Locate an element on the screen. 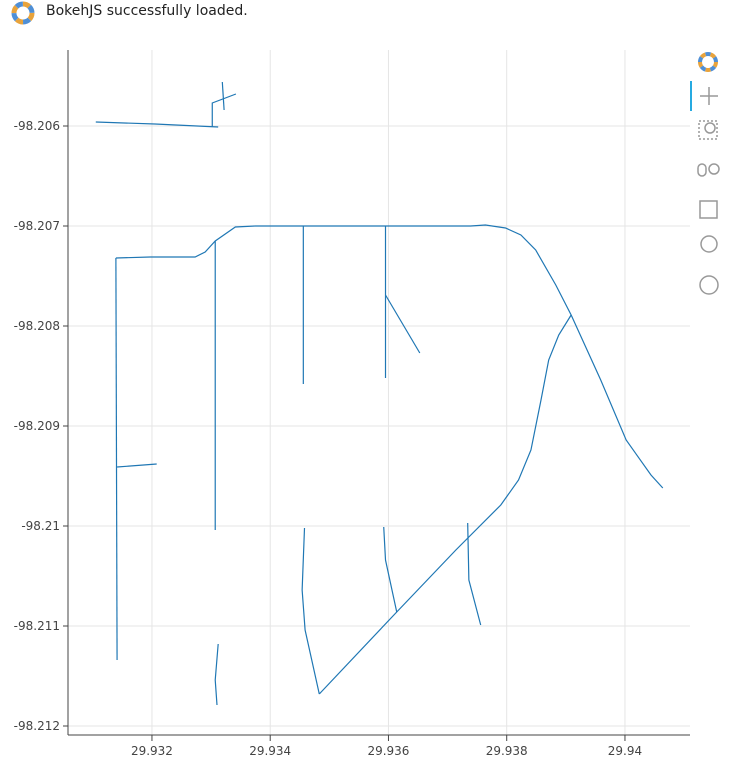  bokeh-logo is located at coordinates (23, 13).